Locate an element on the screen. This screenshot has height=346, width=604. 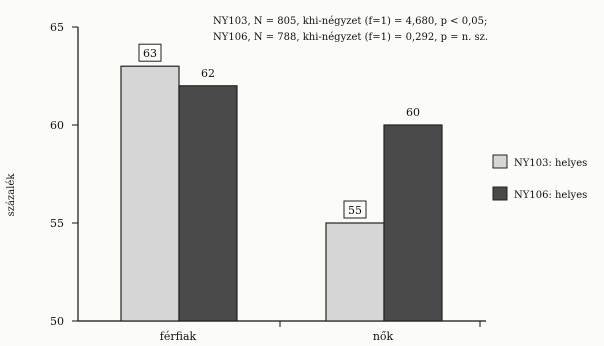
x-category-label: férfiak is located at coordinates (178, 336).